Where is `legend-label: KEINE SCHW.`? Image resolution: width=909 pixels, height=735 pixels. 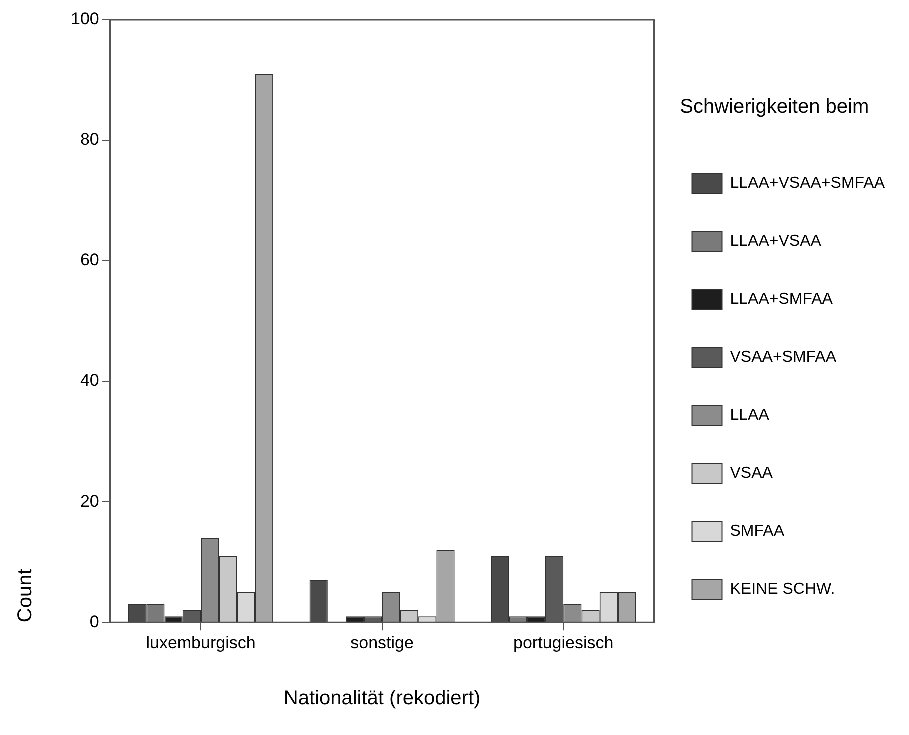 legend-label: KEINE SCHW. is located at coordinates (783, 589).